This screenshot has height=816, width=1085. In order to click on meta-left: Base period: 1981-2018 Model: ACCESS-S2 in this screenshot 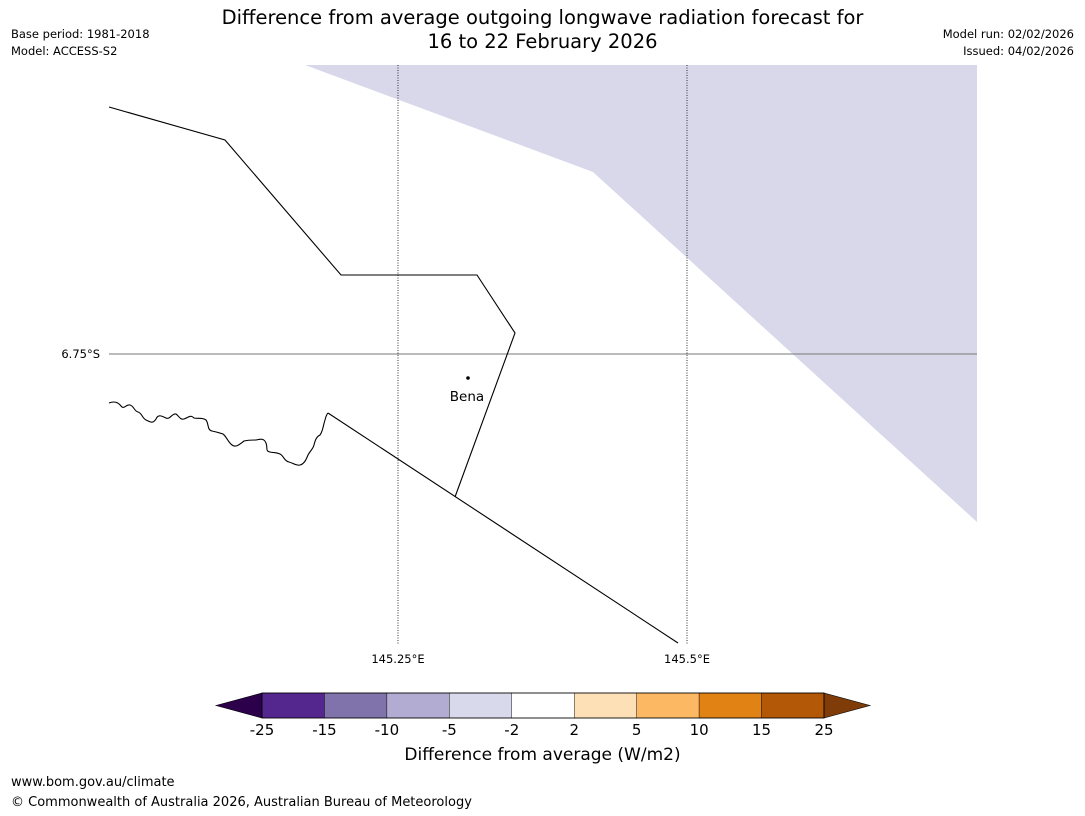, I will do `click(80, 43)`.